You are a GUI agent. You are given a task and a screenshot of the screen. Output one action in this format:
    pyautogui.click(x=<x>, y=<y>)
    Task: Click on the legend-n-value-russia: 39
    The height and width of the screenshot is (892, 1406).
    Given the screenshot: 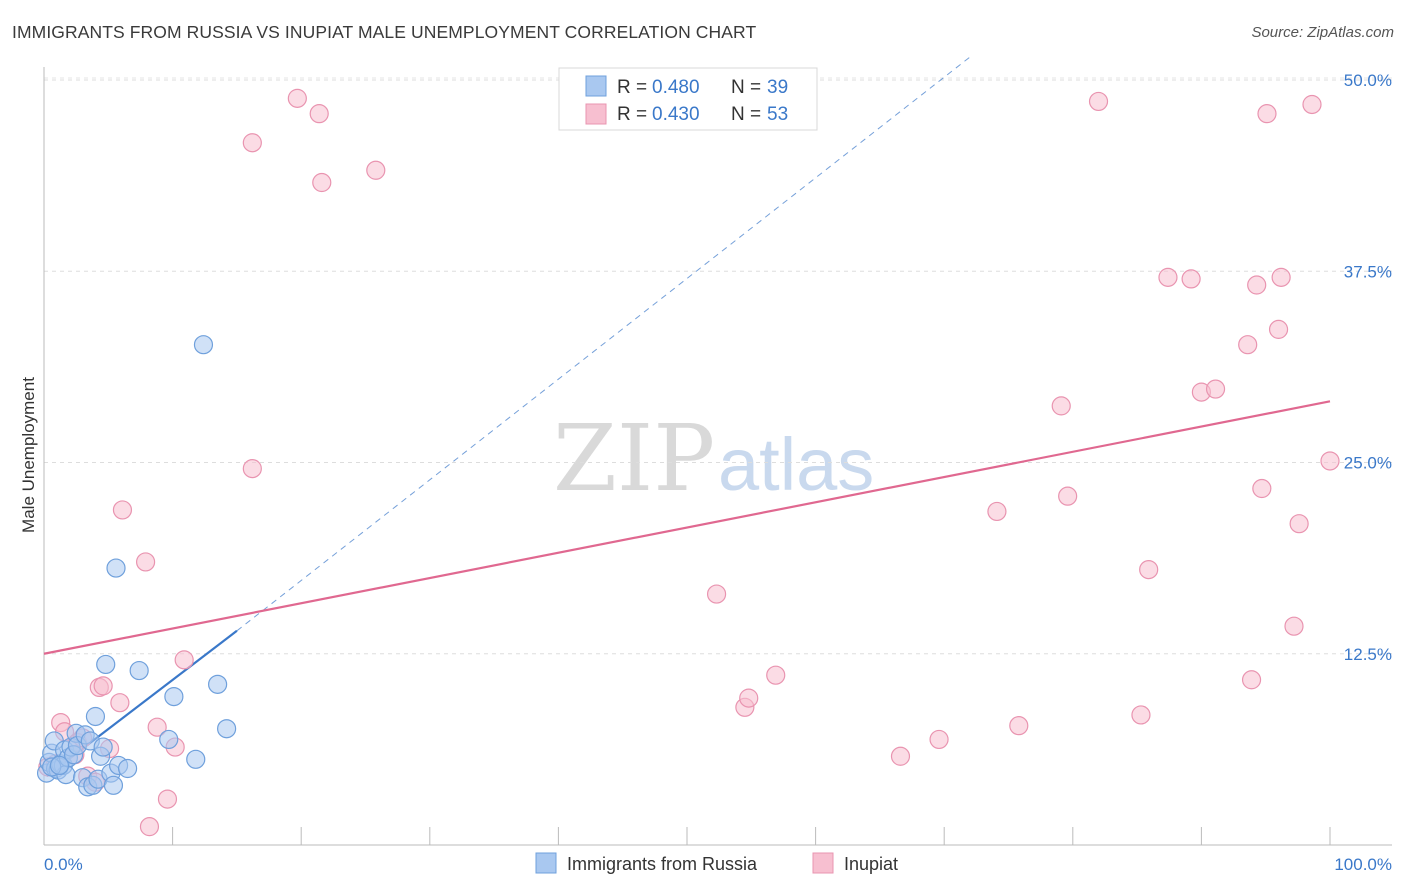 What is the action you would take?
    pyautogui.click(x=777, y=87)
    